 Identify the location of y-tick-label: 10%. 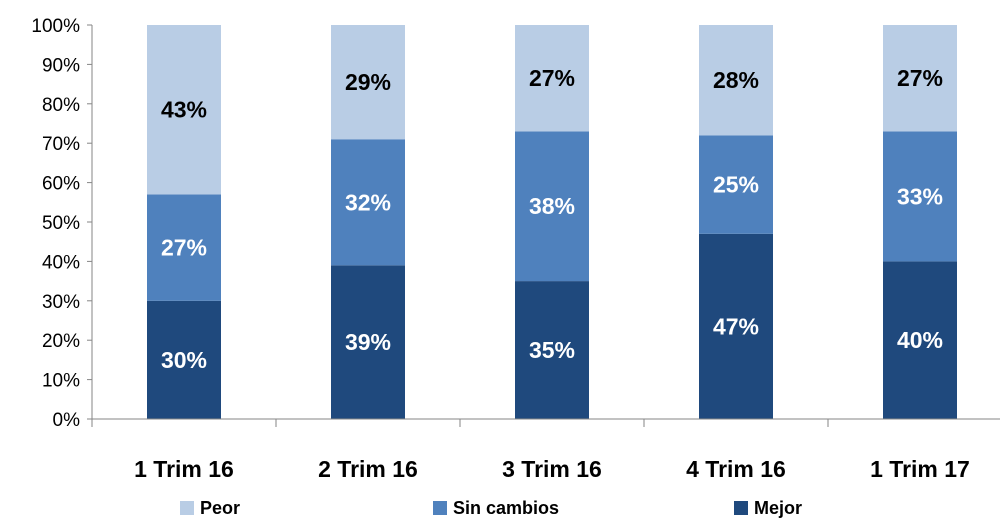
(61, 381).